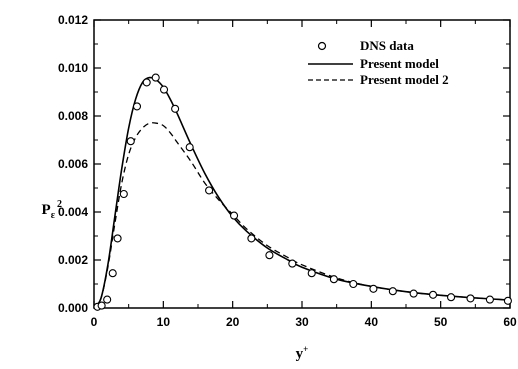  I want to click on x-tick-label: 40, so click(372, 322).